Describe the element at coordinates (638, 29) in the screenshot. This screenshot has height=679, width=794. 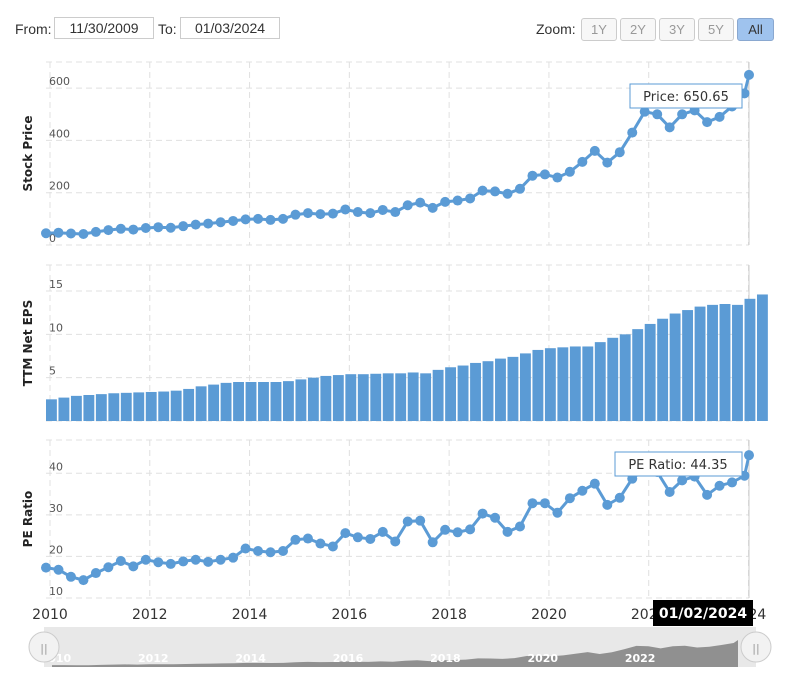
I see `zoom-2y-button: 2Y` at that location.